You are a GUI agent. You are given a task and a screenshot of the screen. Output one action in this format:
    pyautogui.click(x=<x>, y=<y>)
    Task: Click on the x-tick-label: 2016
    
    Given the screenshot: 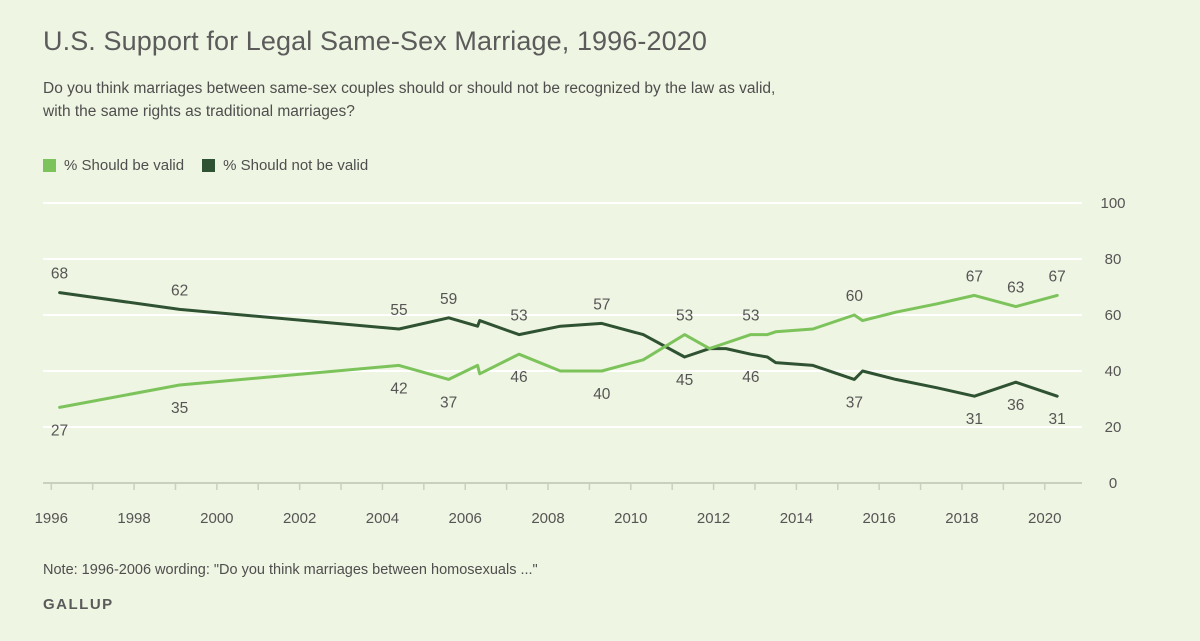 What is the action you would take?
    pyautogui.click(x=878, y=518)
    